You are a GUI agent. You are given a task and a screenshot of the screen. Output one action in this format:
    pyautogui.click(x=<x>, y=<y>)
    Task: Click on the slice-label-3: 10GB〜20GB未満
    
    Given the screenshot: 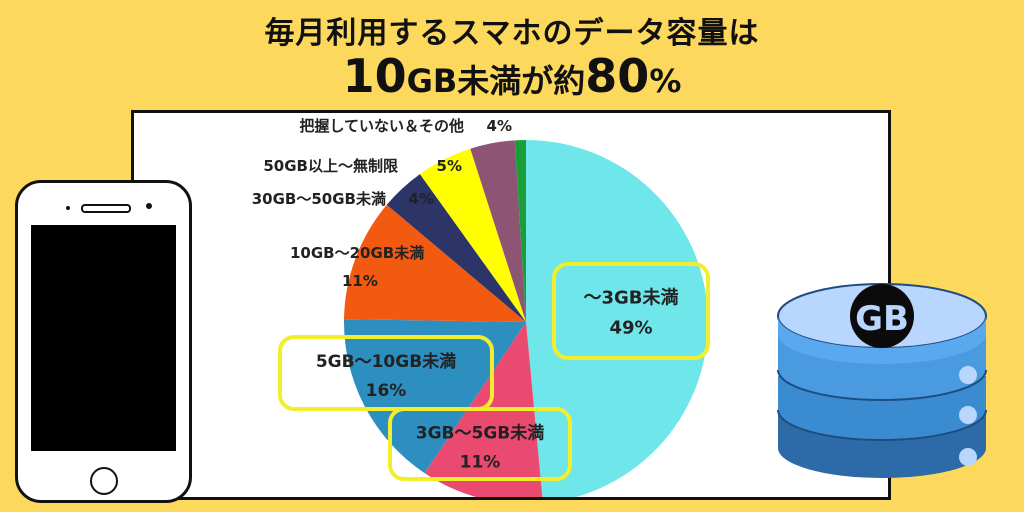 What is the action you would take?
    pyautogui.click(x=357, y=253)
    